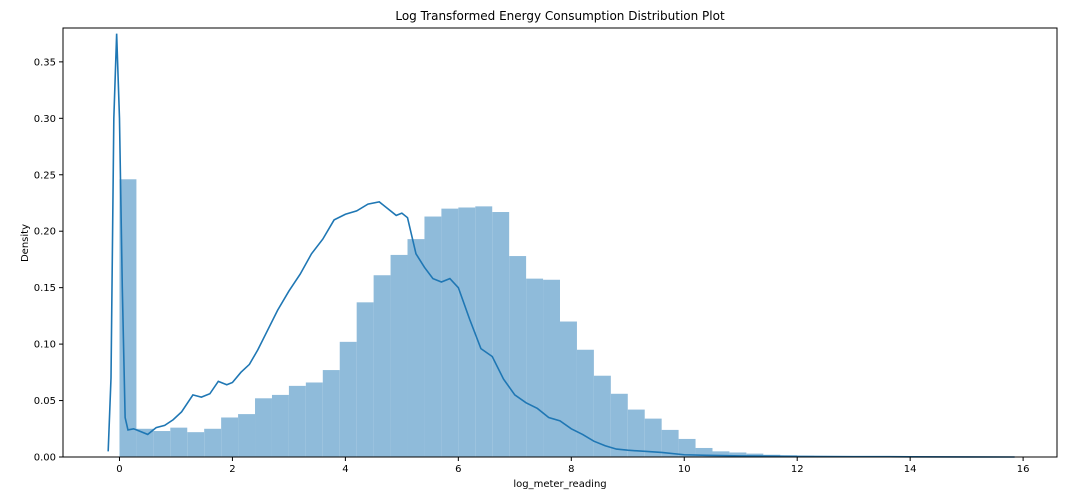  I want to click on x-tick-label: 10, so click(684, 469).